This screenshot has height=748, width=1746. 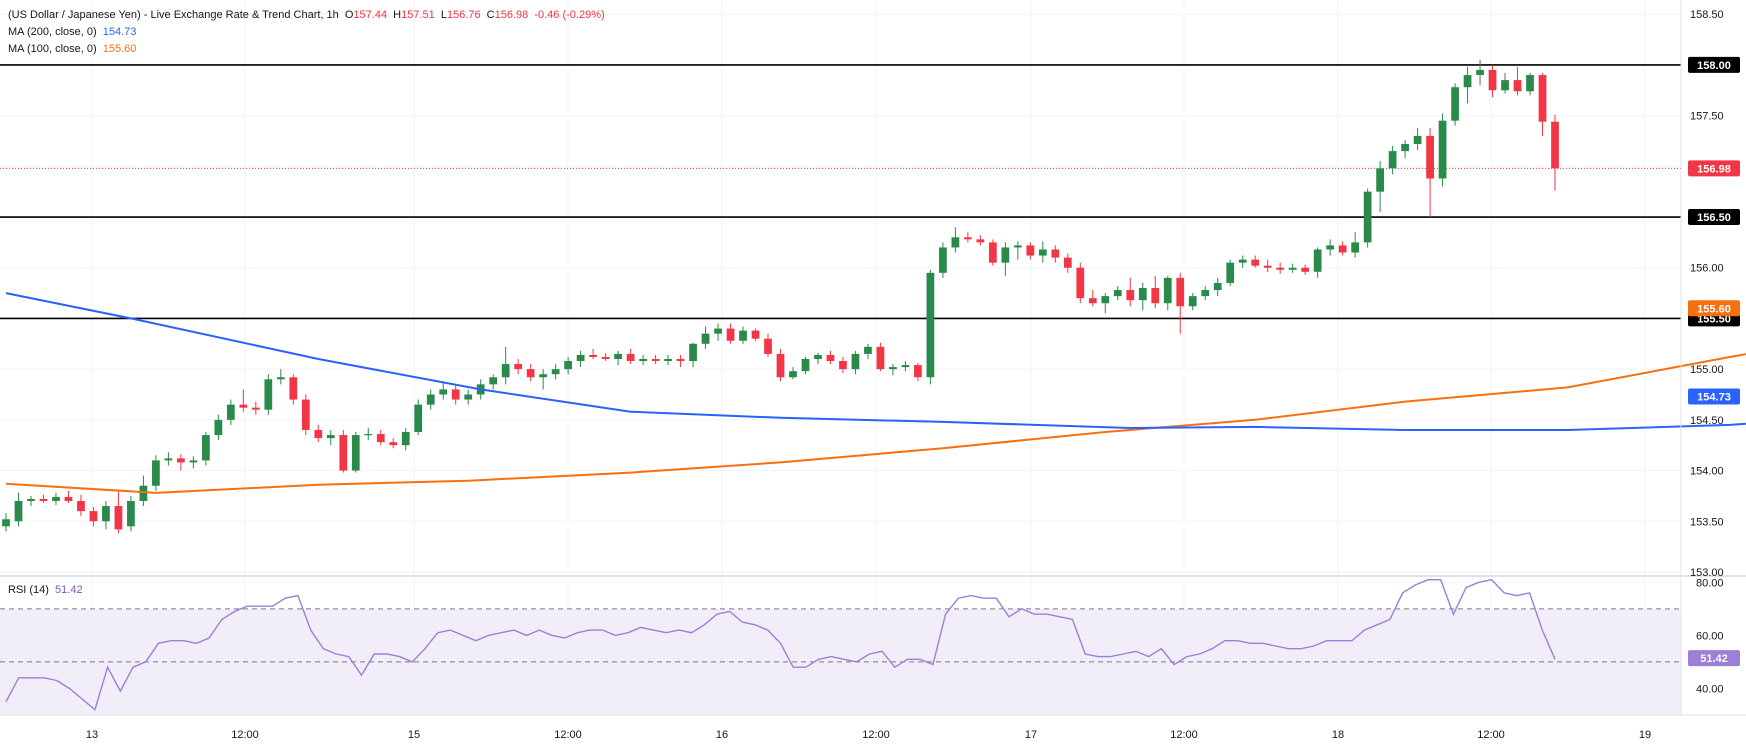 What do you see at coordinates (69, 590) in the screenshot?
I see `rsi-value: 51.42` at bounding box center [69, 590].